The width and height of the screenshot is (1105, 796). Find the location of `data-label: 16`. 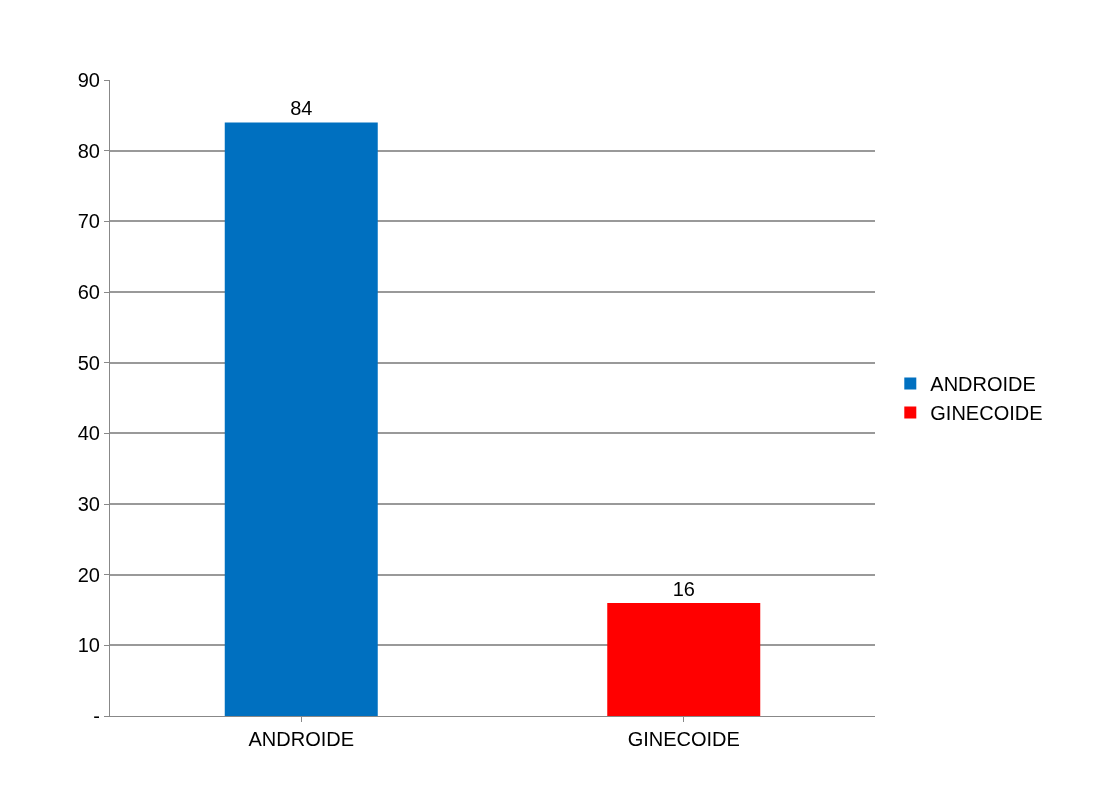

data-label: 16 is located at coordinates (683, 588).